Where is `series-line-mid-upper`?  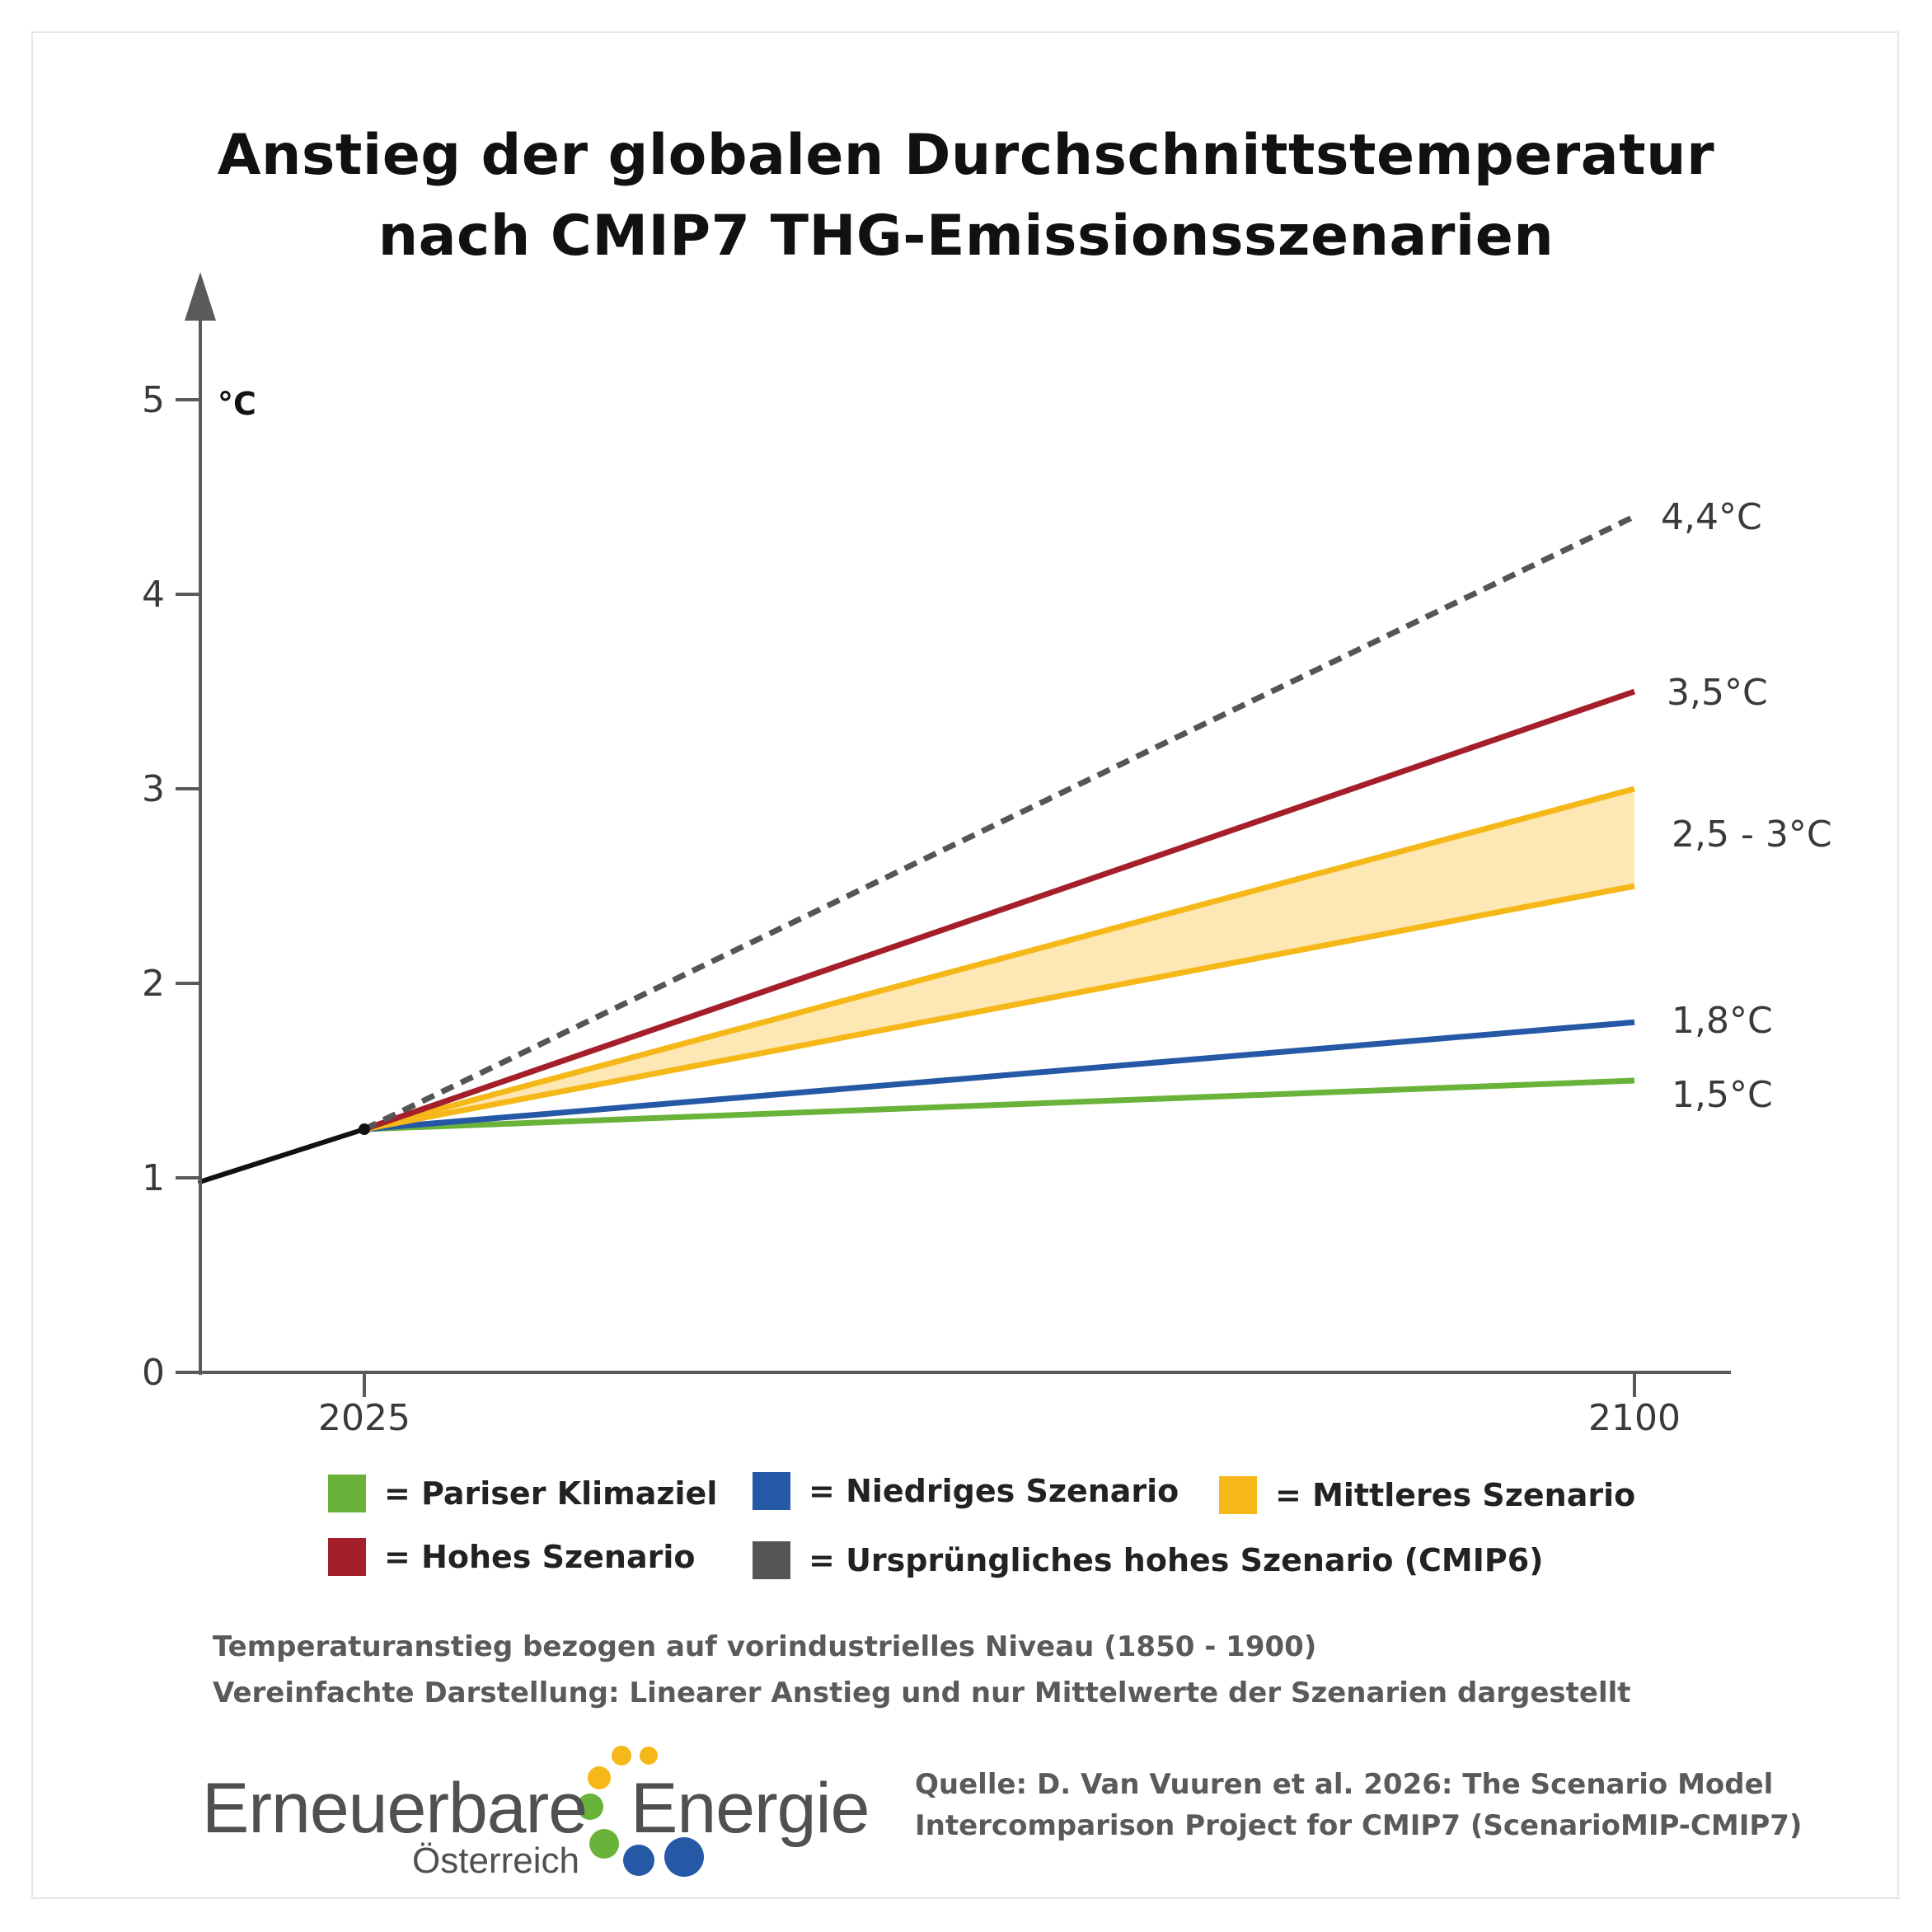
series-line-mid-upper is located at coordinates (999, 958).